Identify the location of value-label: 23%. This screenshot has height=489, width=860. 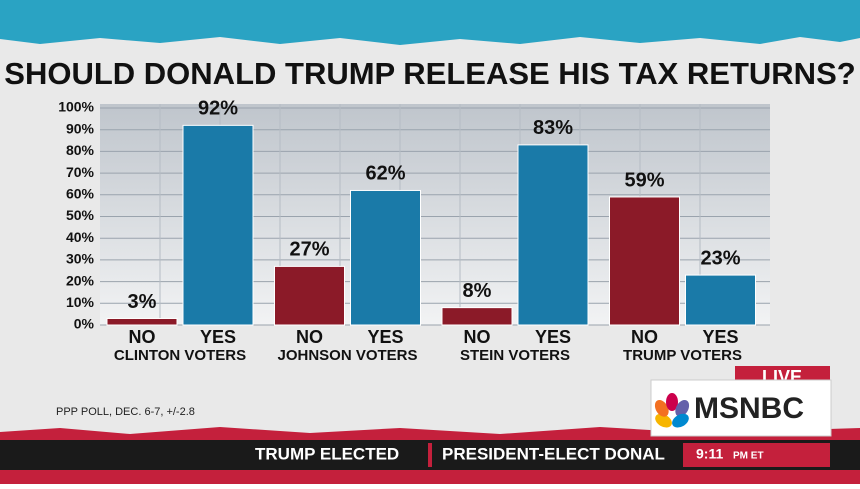
(720, 258).